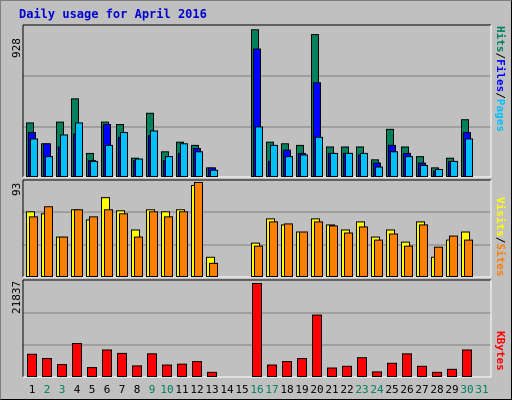 This screenshot has width=512, height=400. I want to click on day-tick-label: 12, so click(196, 389).